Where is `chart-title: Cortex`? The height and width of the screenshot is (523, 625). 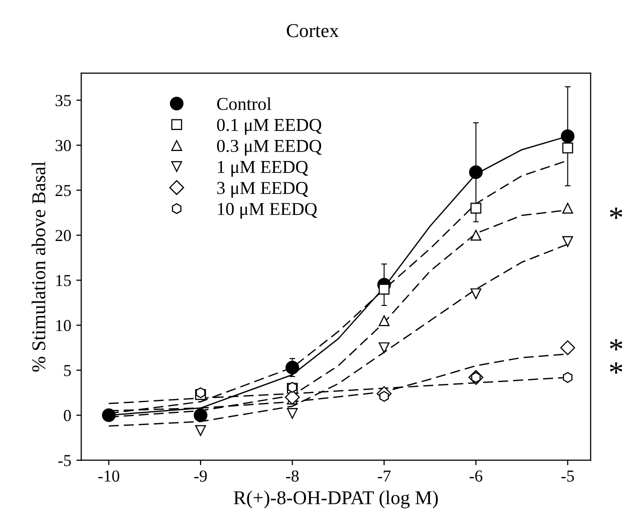 chart-title: Cortex is located at coordinates (312, 31).